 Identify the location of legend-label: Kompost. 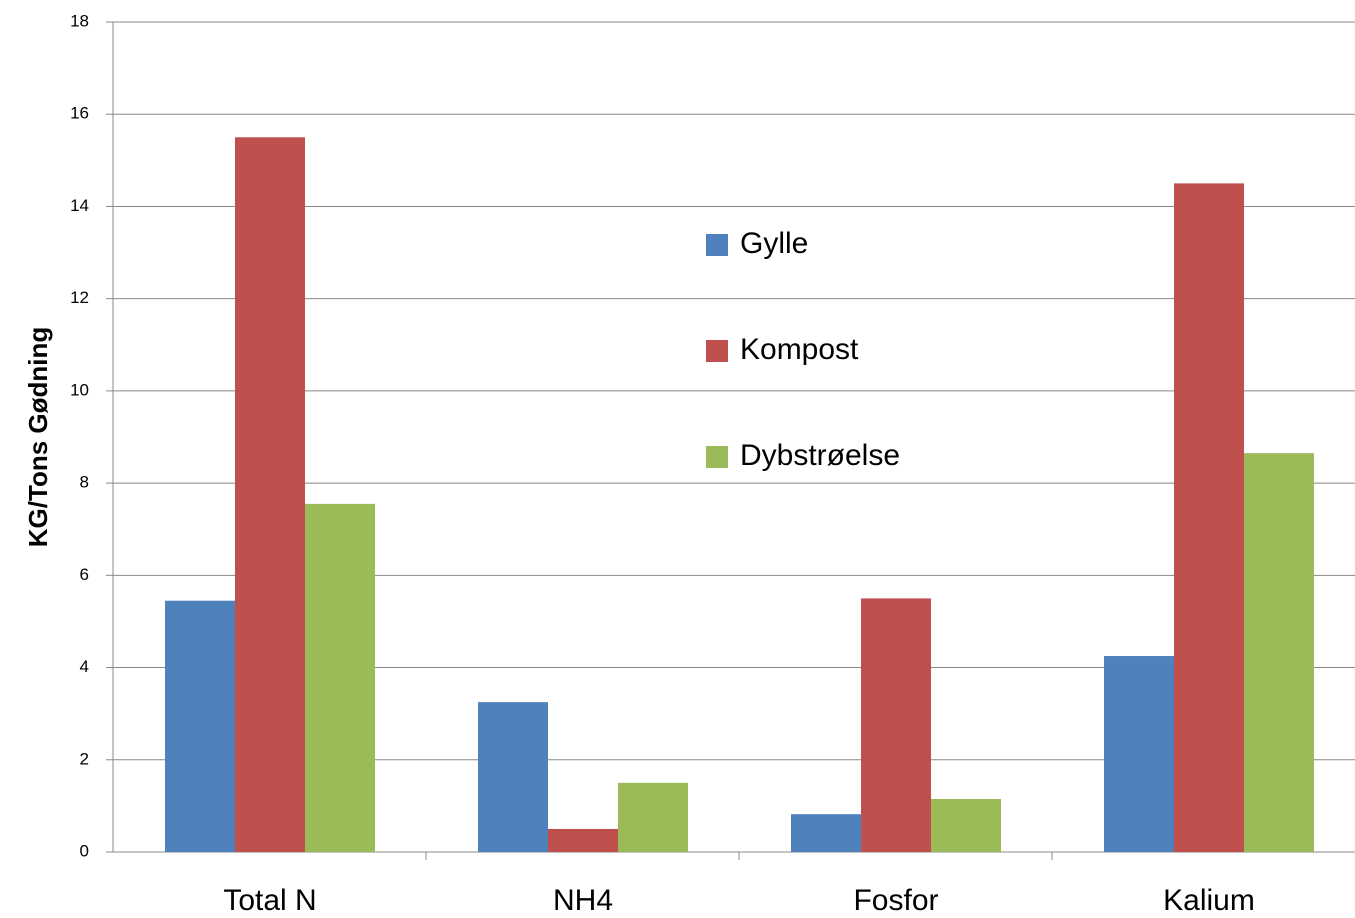
(799, 349).